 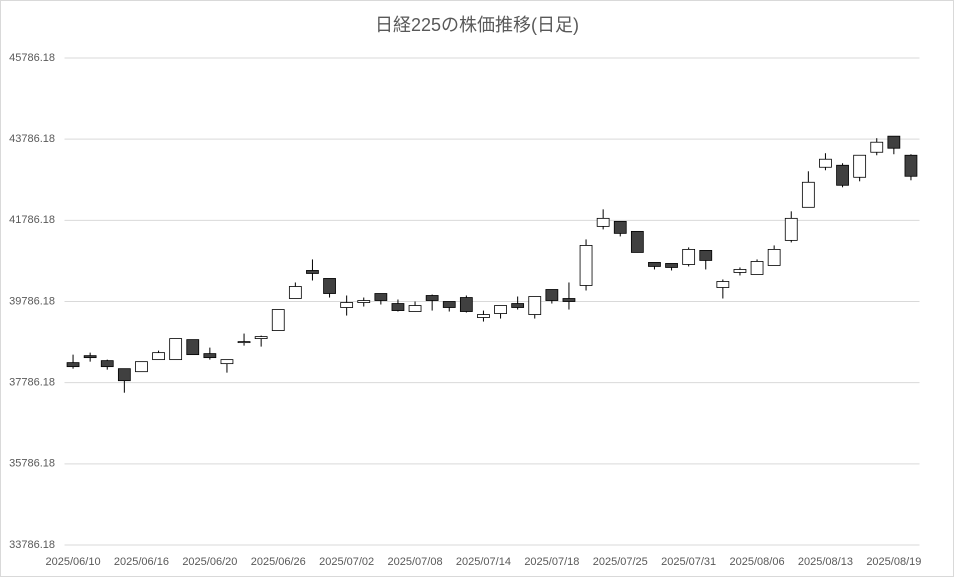 What do you see at coordinates (620, 562) in the screenshot?
I see `x-tick-label: 2025/07/25` at bounding box center [620, 562].